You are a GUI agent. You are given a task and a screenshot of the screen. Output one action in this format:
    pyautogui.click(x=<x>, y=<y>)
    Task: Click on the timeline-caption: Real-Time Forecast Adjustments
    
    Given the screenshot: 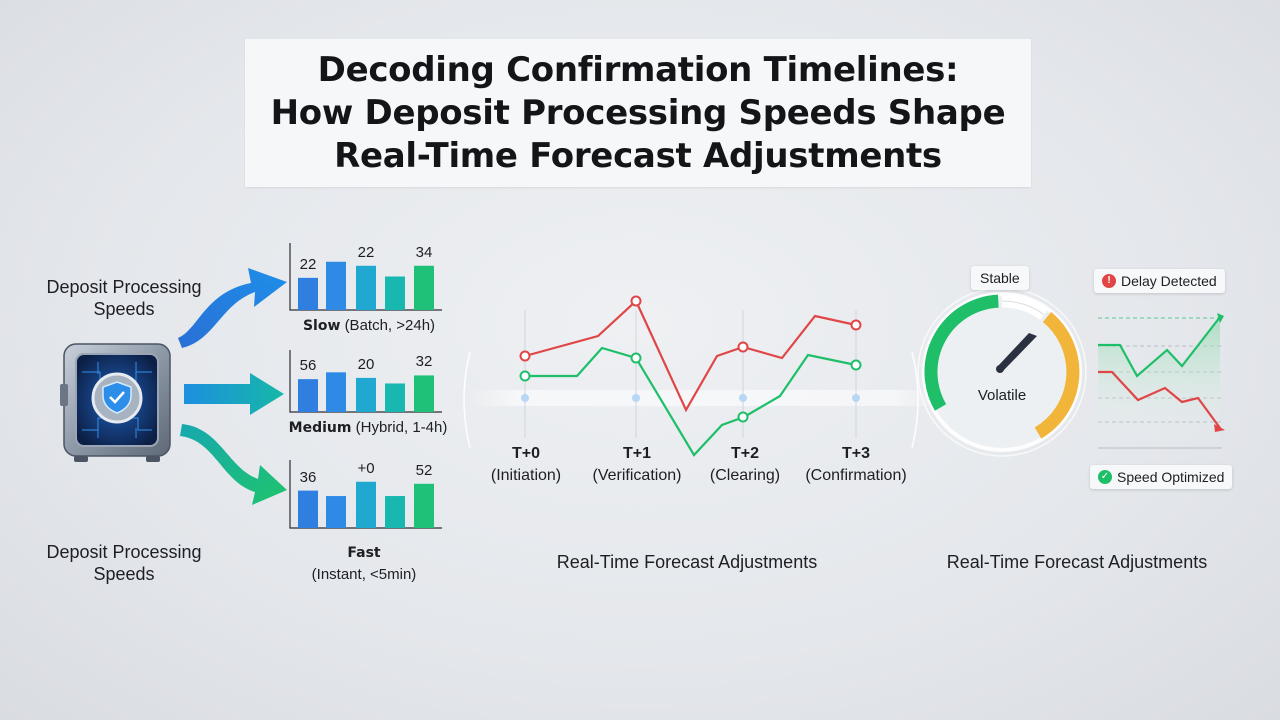 What is the action you would take?
    pyautogui.click(x=687, y=562)
    